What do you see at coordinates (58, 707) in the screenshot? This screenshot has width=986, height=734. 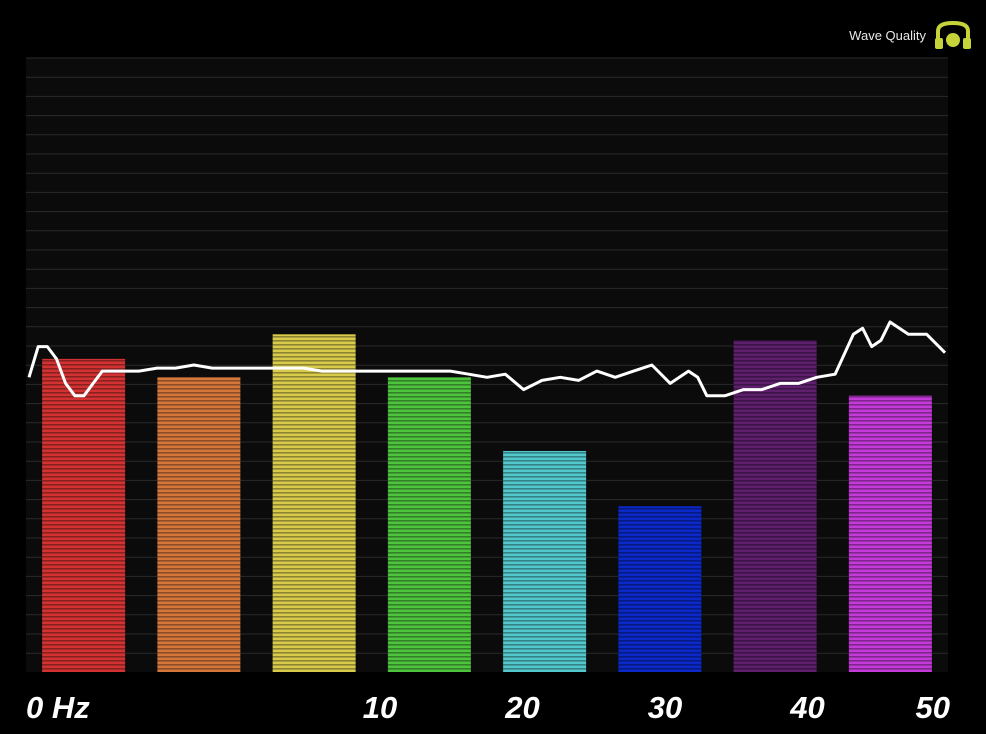 I see `x-tick-label: 0 Hz` at bounding box center [58, 707].